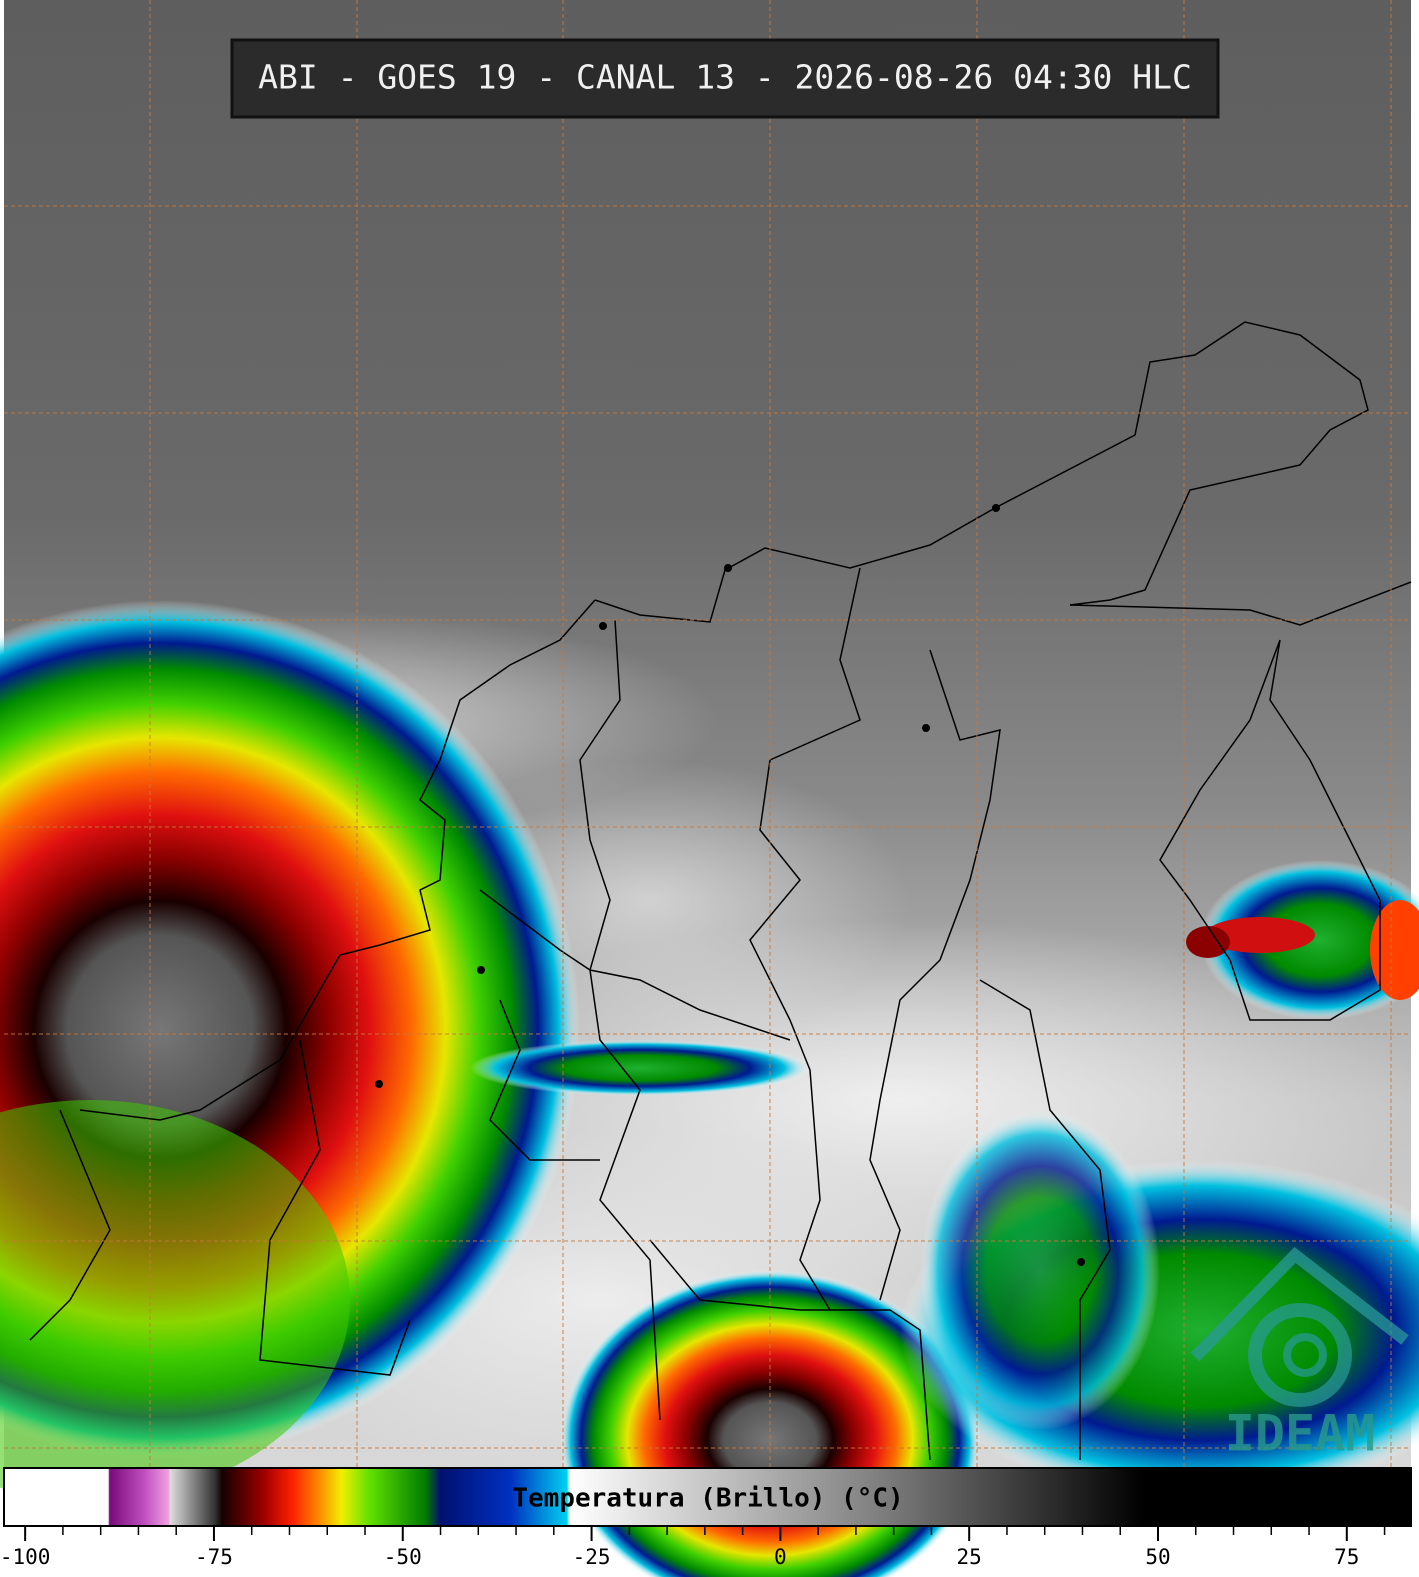 The height and width of the screenshot is (1577, 1419). What do you see at coordinates (1346, 1557) in the screenshot?
I see `tick-label: 75` at bounding box center [1346, 1557].